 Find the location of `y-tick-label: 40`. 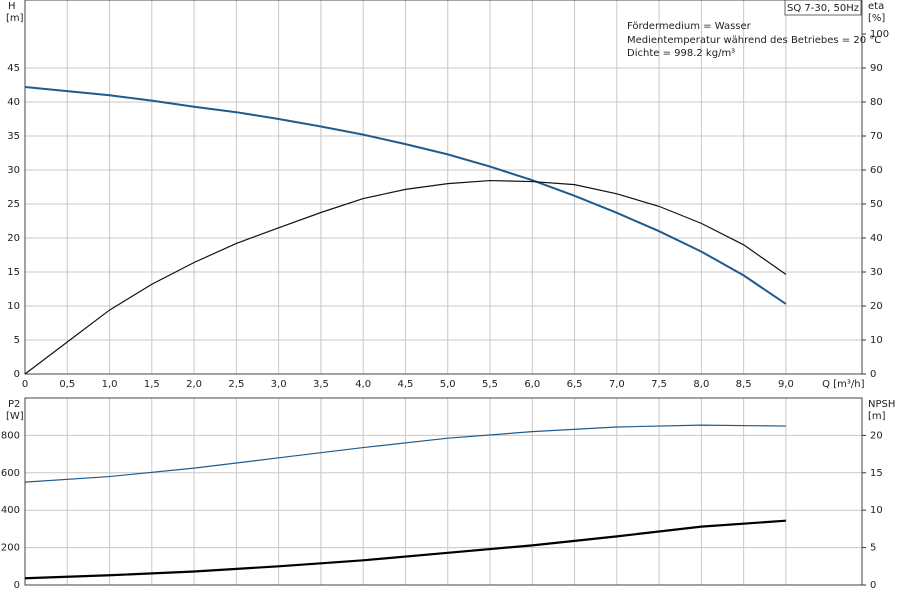

y-tick-label: 40 is located at coordinates (13, 102).